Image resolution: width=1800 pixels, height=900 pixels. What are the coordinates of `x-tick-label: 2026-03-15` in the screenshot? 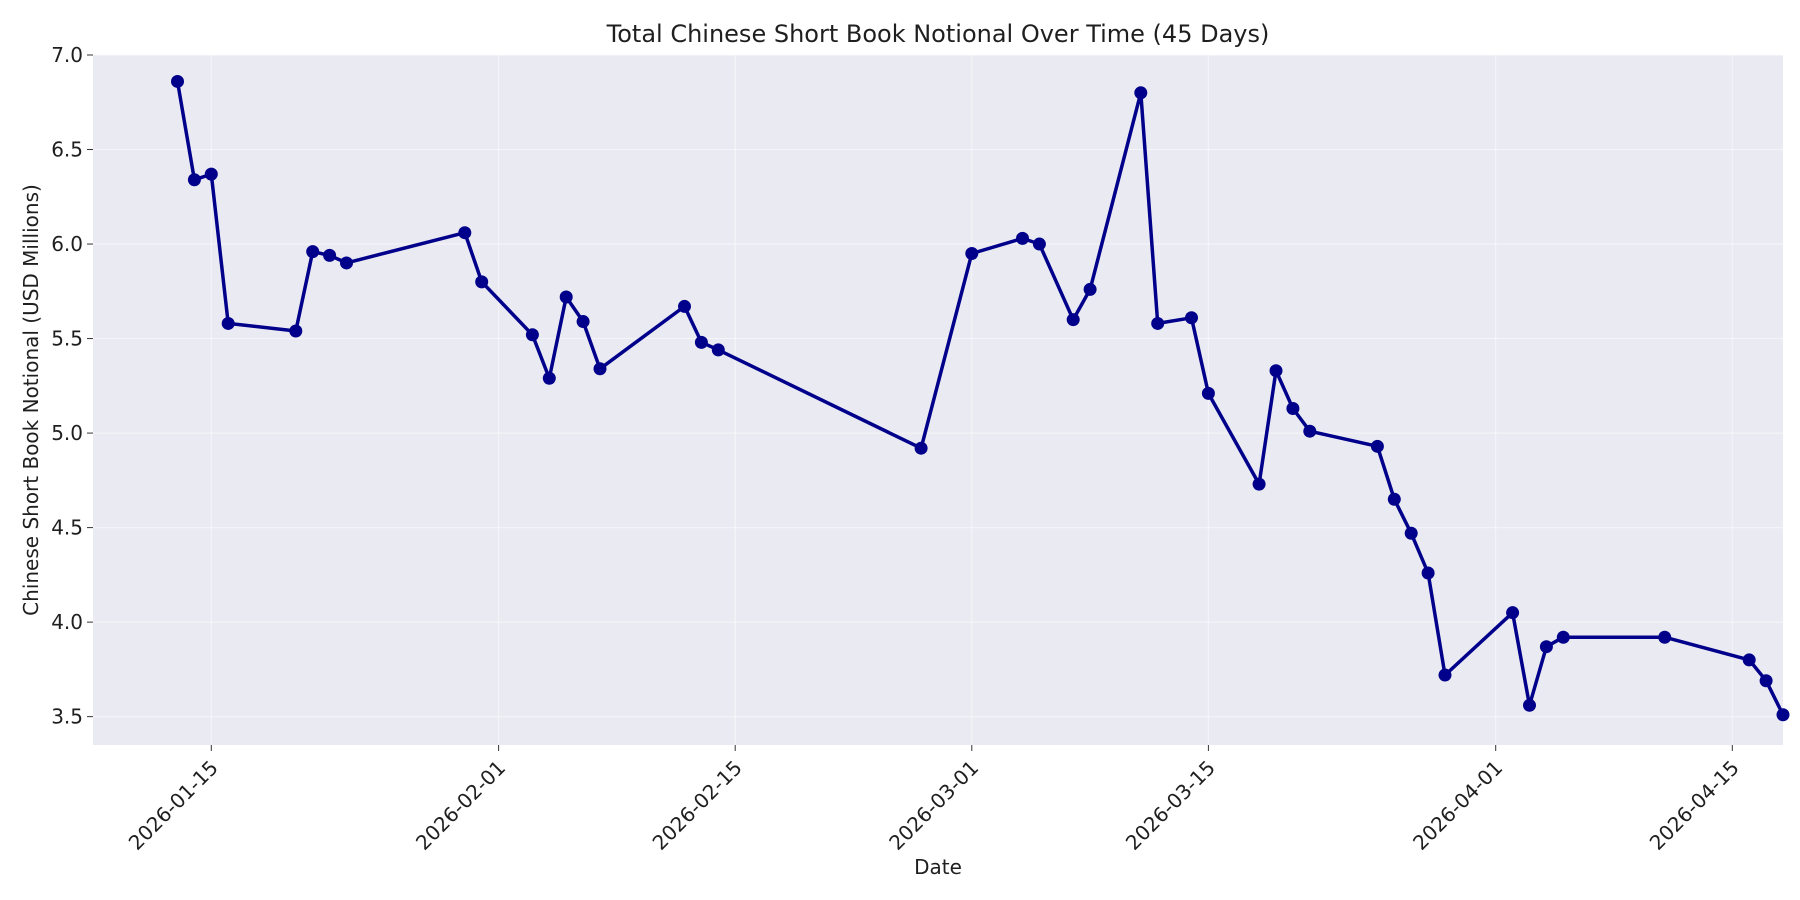 It's located at (1170, 805).